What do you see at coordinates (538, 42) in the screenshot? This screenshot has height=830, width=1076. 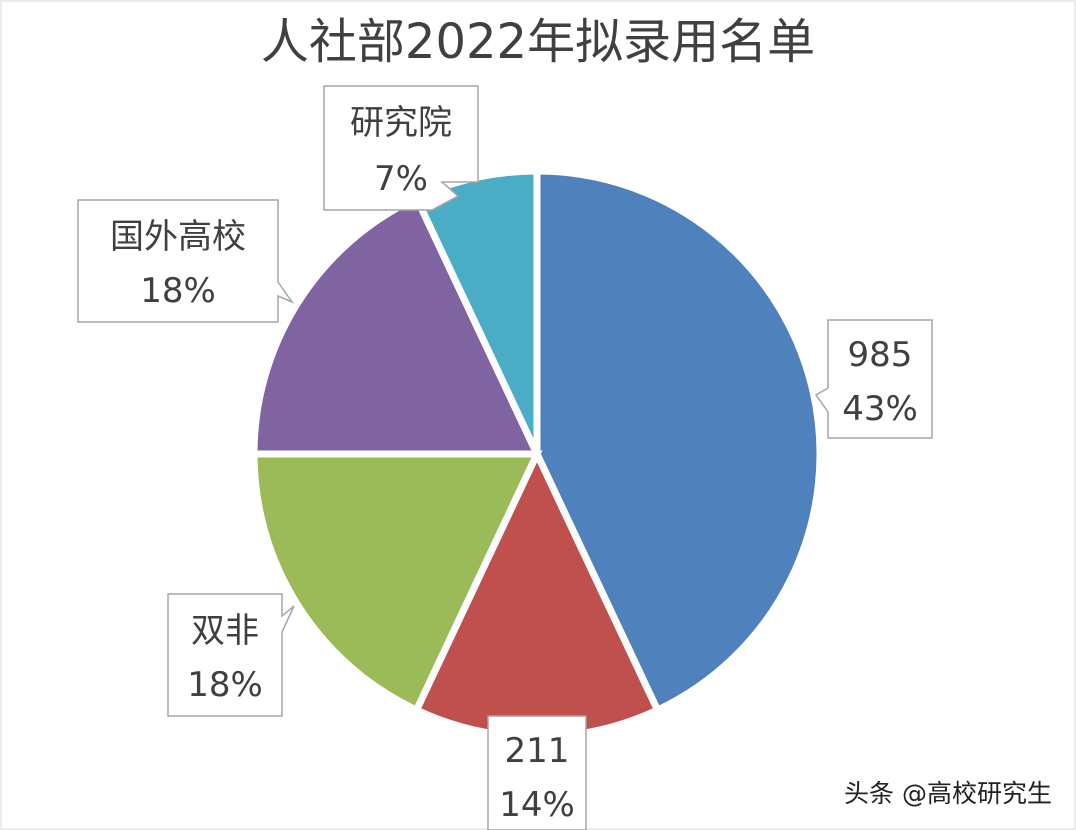 I see `chart-title: 人社部2022年拟录用名单` at bounding box center [538, 42].